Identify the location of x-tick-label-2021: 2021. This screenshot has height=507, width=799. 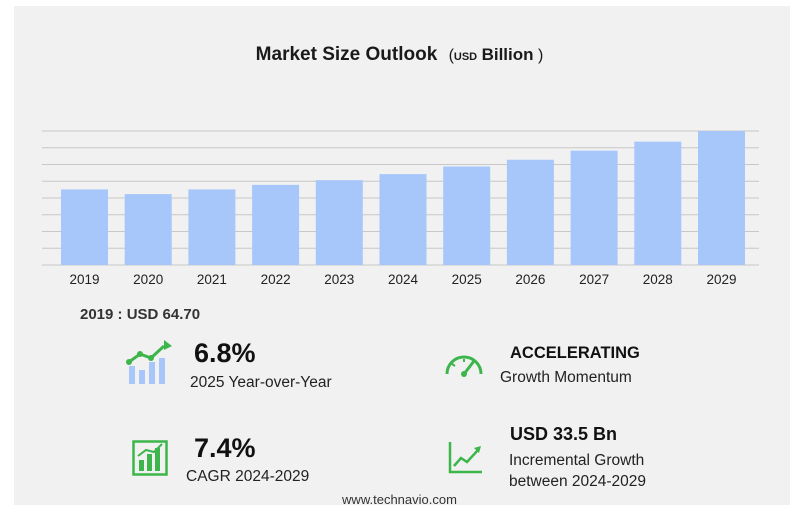
(212, 279).